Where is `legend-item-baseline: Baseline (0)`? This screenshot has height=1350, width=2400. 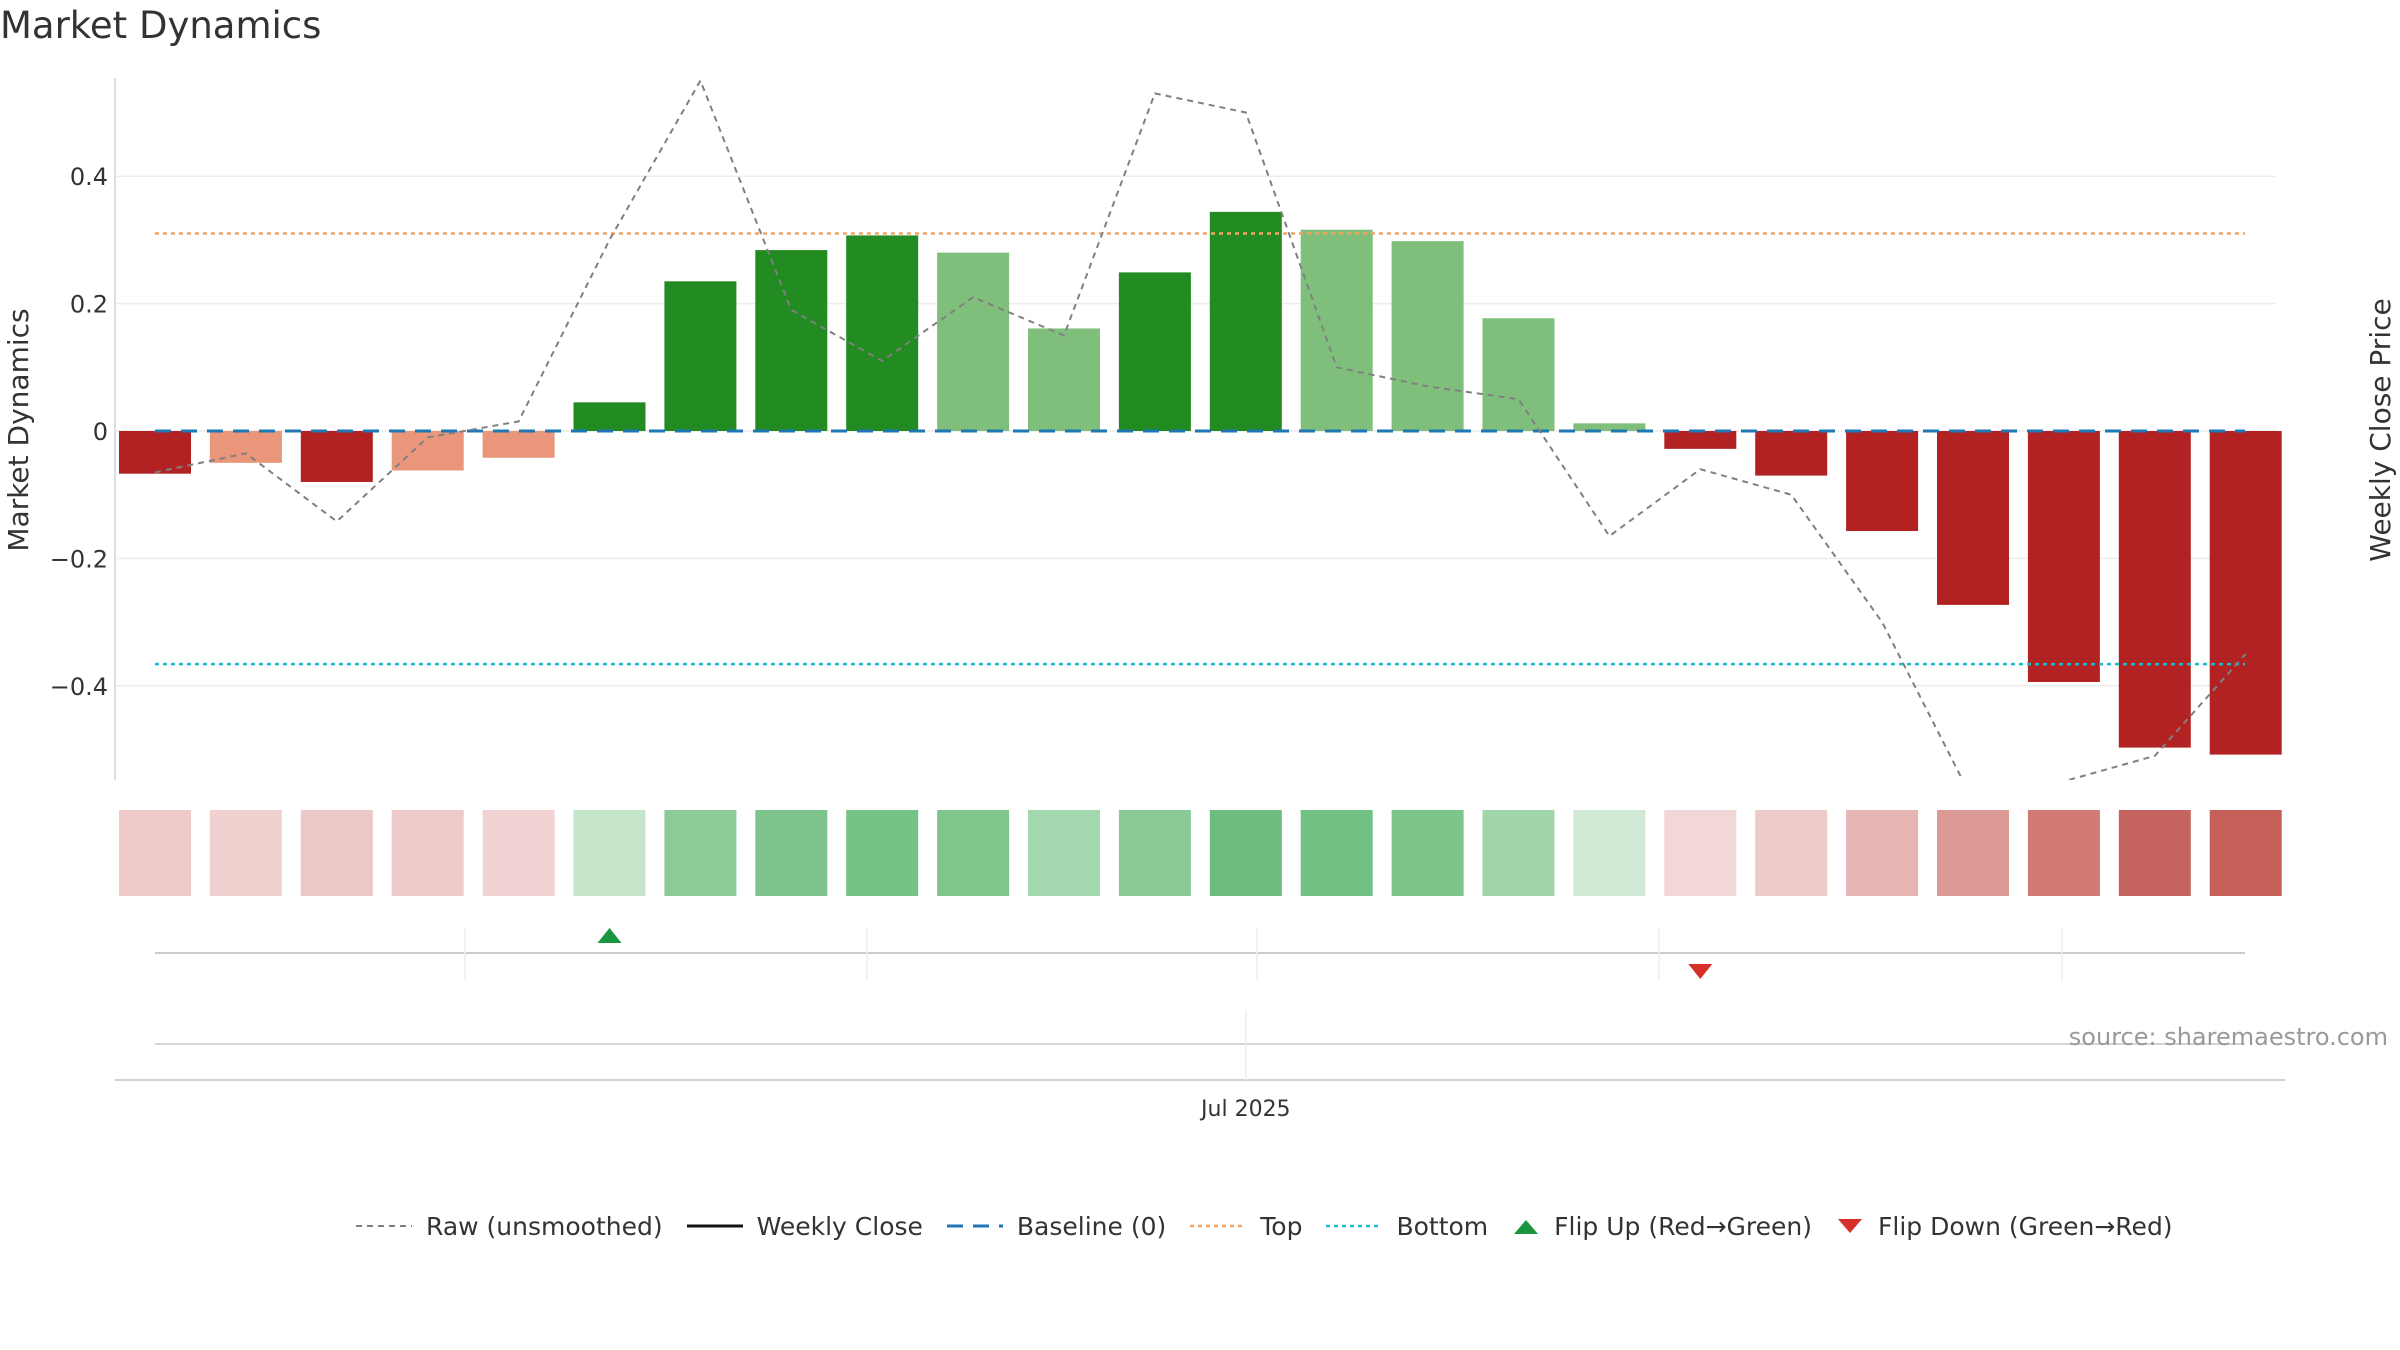 legend-item-baseline: Baseline (0) is located at coordinates (1056, 1226).